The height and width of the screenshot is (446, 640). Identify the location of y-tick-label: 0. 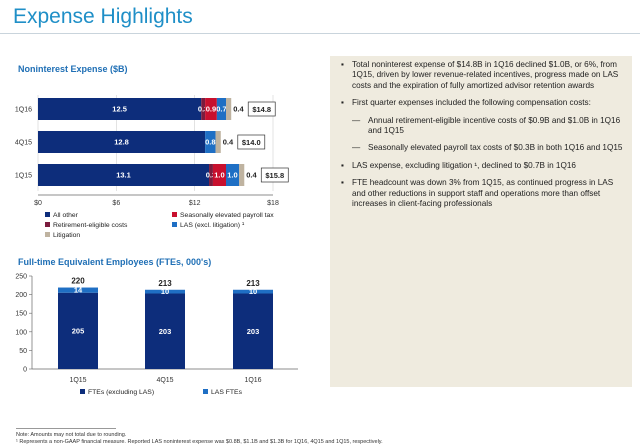
(25, 370).